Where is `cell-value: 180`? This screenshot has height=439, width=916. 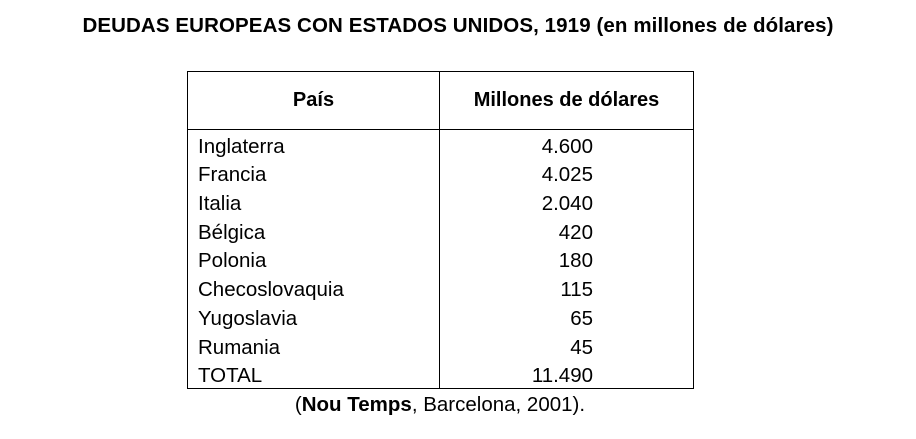
cell-value: 180 is located at coordinates (566, 259).